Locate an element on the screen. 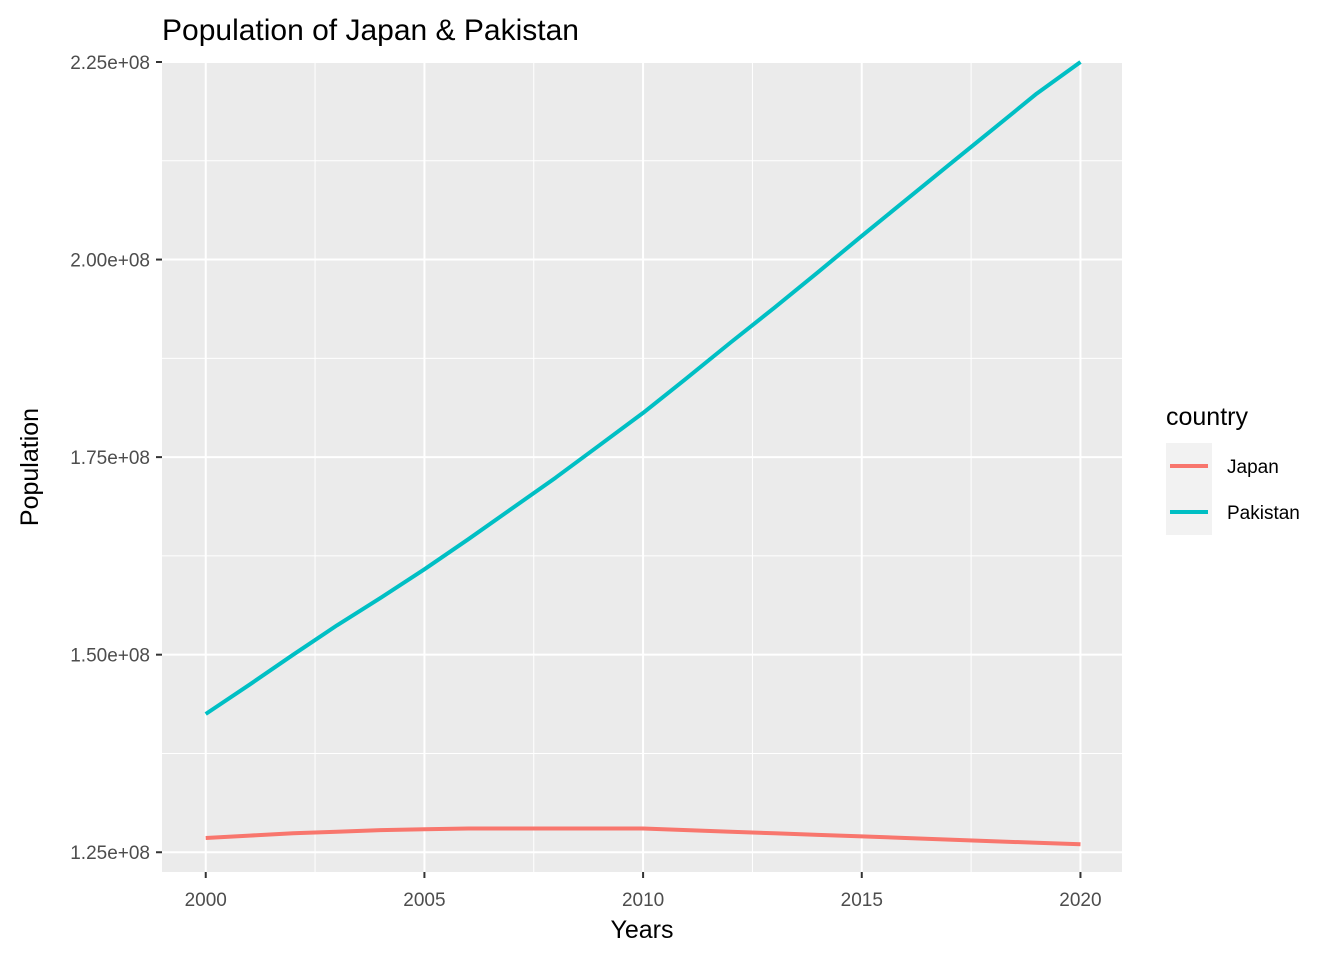 This screenshot has height=960, width=1344. y-axis-title: Population is located at coordinates (30, 467).